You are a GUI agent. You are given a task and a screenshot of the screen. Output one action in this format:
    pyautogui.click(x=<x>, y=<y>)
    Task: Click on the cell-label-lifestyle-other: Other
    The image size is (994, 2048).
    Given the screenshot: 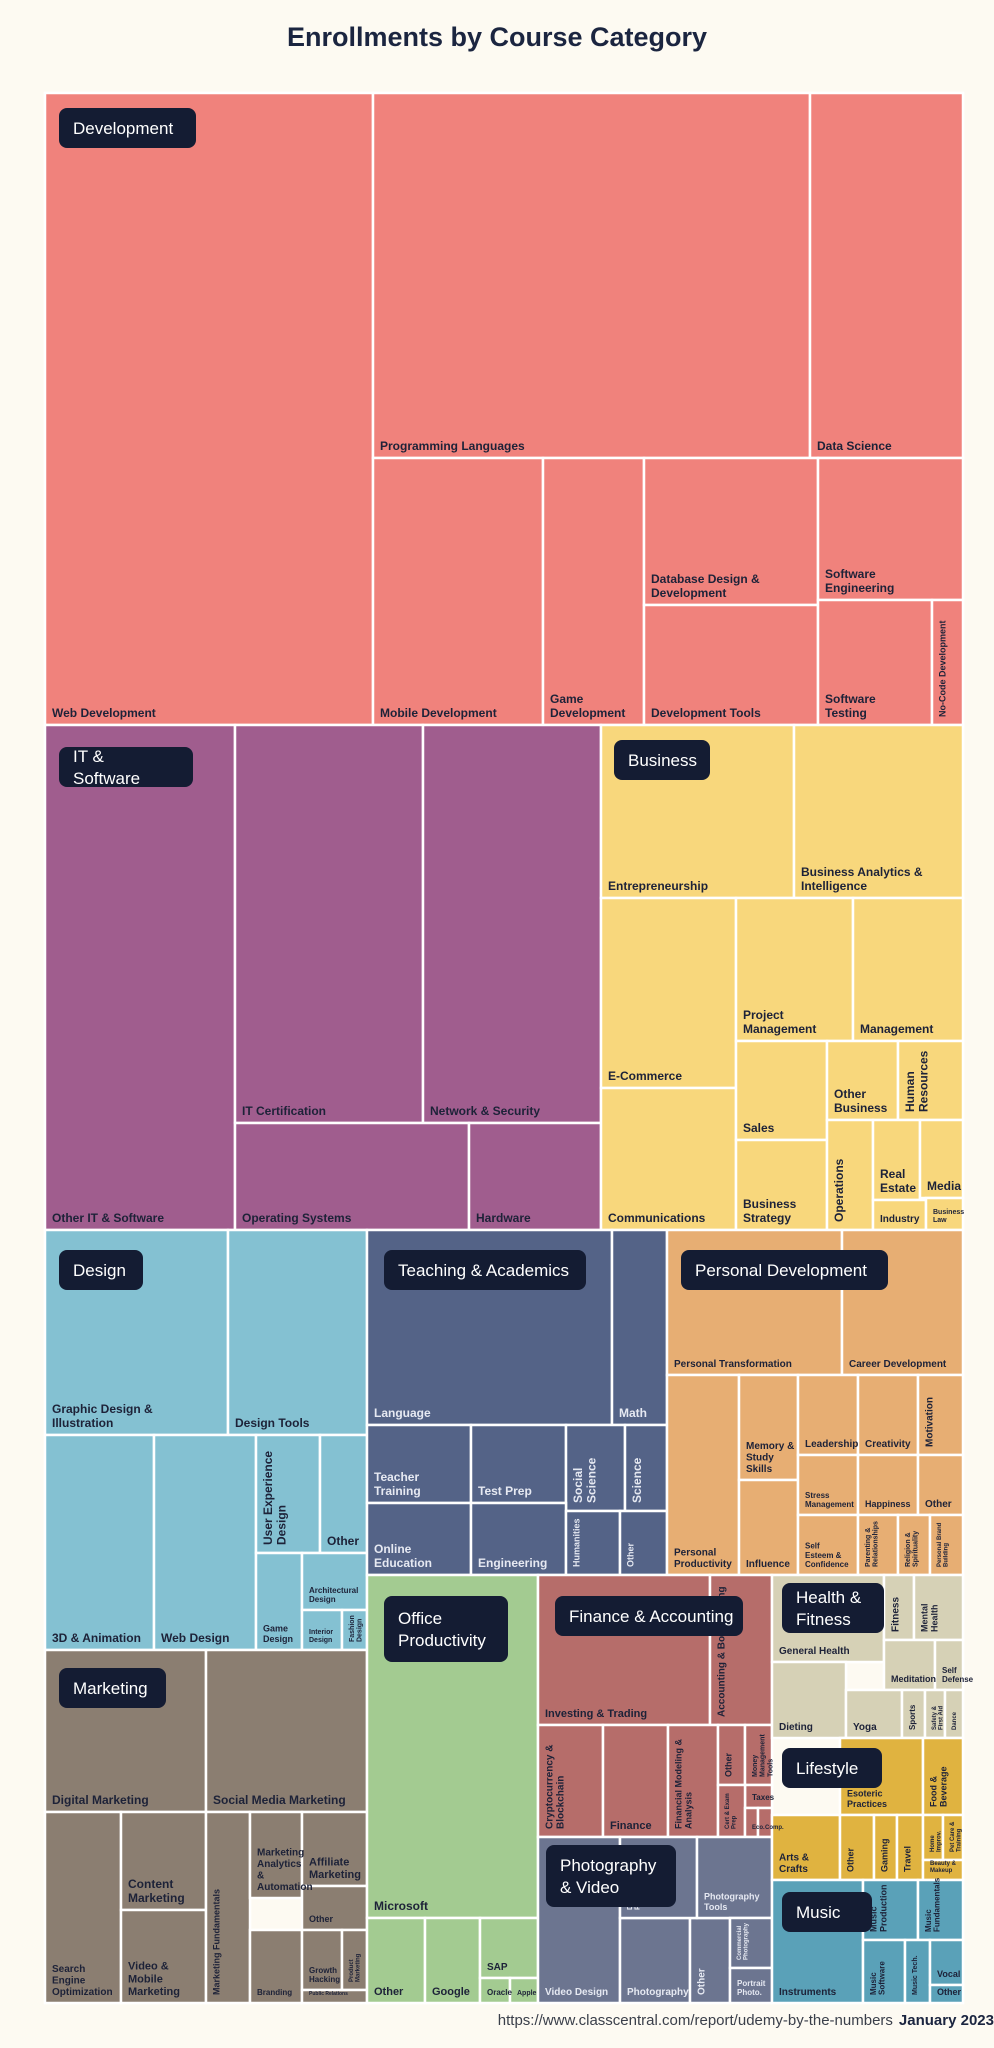 What is the action you would take?
    pyautogui.click(x=851, y=1859)
    